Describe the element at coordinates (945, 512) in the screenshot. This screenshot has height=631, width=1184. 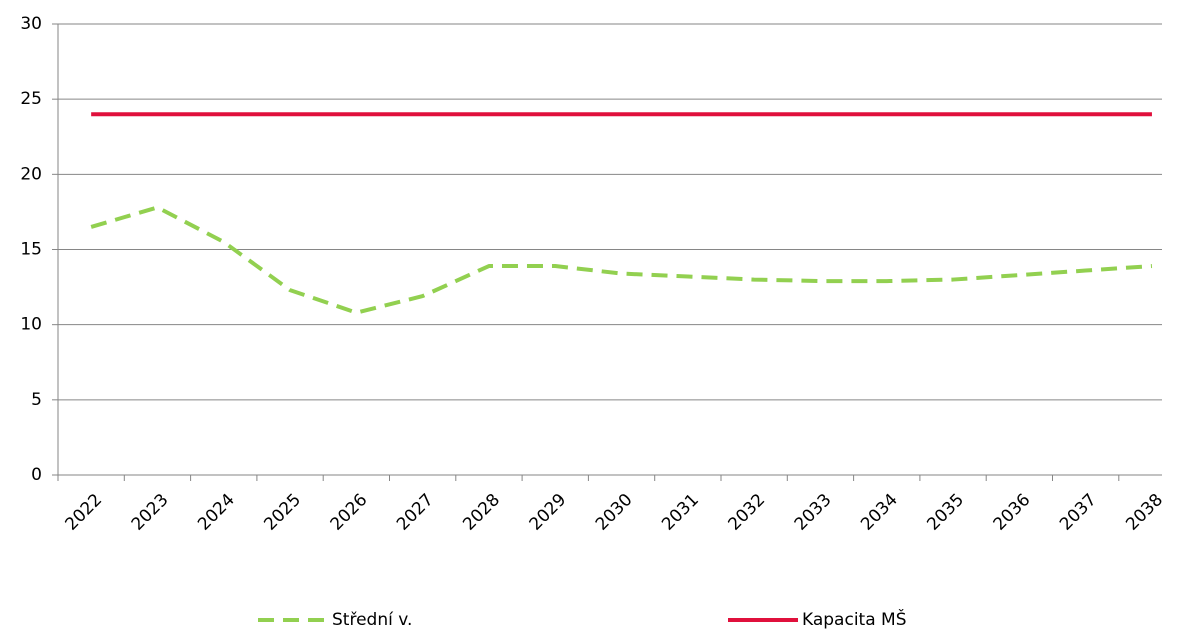
I see `x-tick-label: 2035` at that location.